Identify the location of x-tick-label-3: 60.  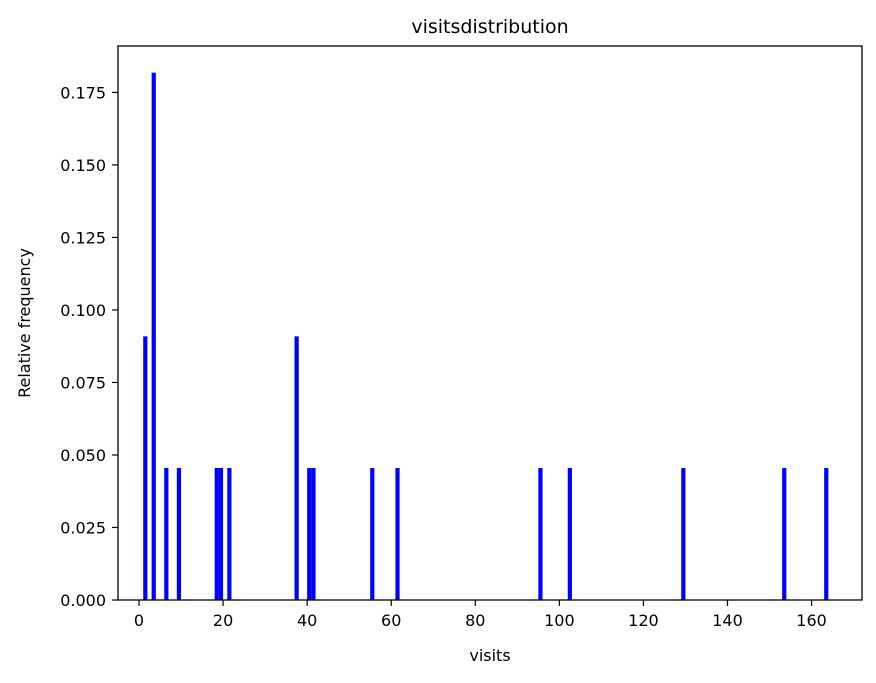
(391, 620).